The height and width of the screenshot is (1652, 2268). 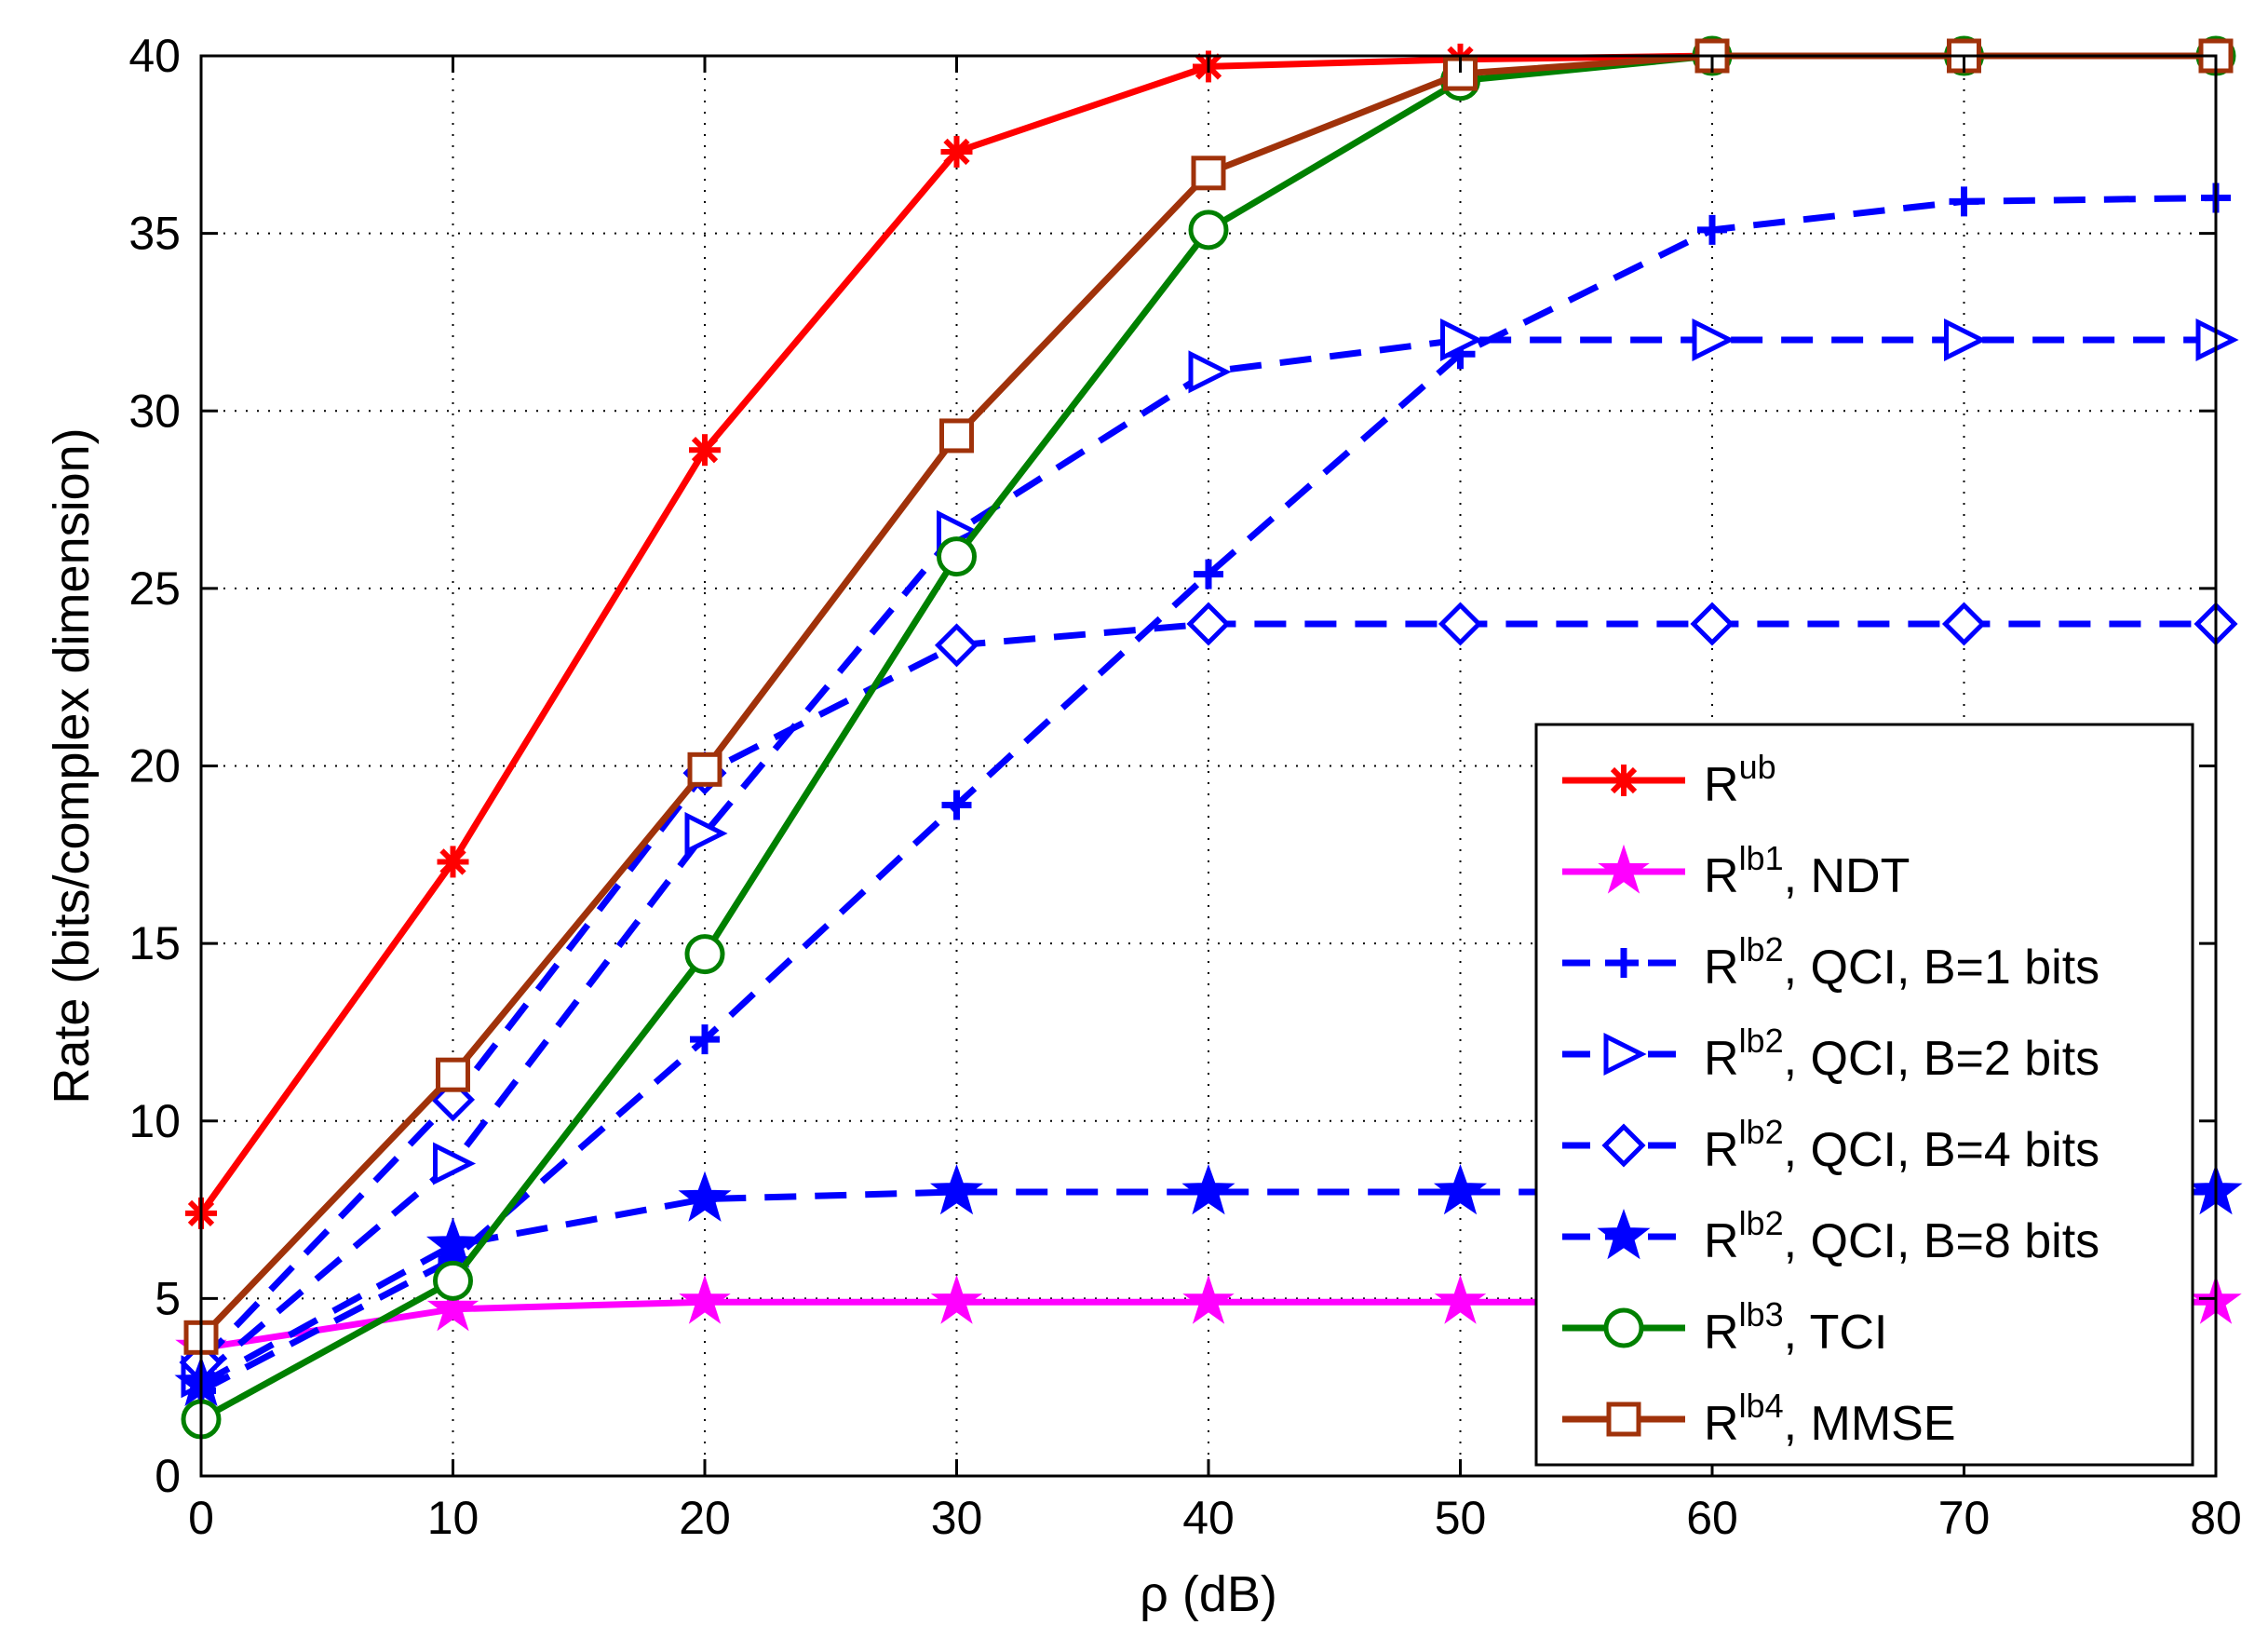 What do you see at coordinates (168, 1298) in the screenshot?
I see `y-tick-label: 5` at bounding box center [168, 1298].